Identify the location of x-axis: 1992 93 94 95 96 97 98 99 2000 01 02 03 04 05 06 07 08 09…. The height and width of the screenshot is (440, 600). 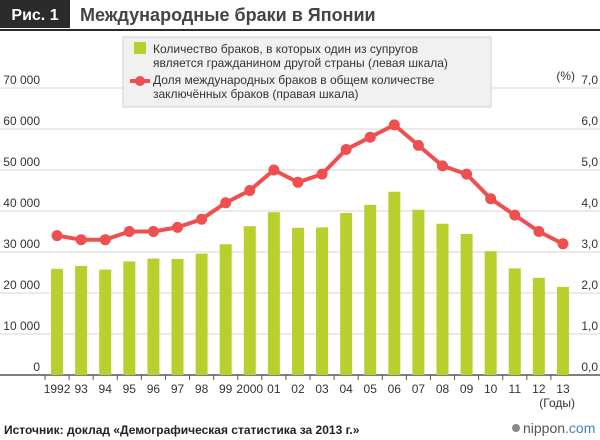
(307, 385).